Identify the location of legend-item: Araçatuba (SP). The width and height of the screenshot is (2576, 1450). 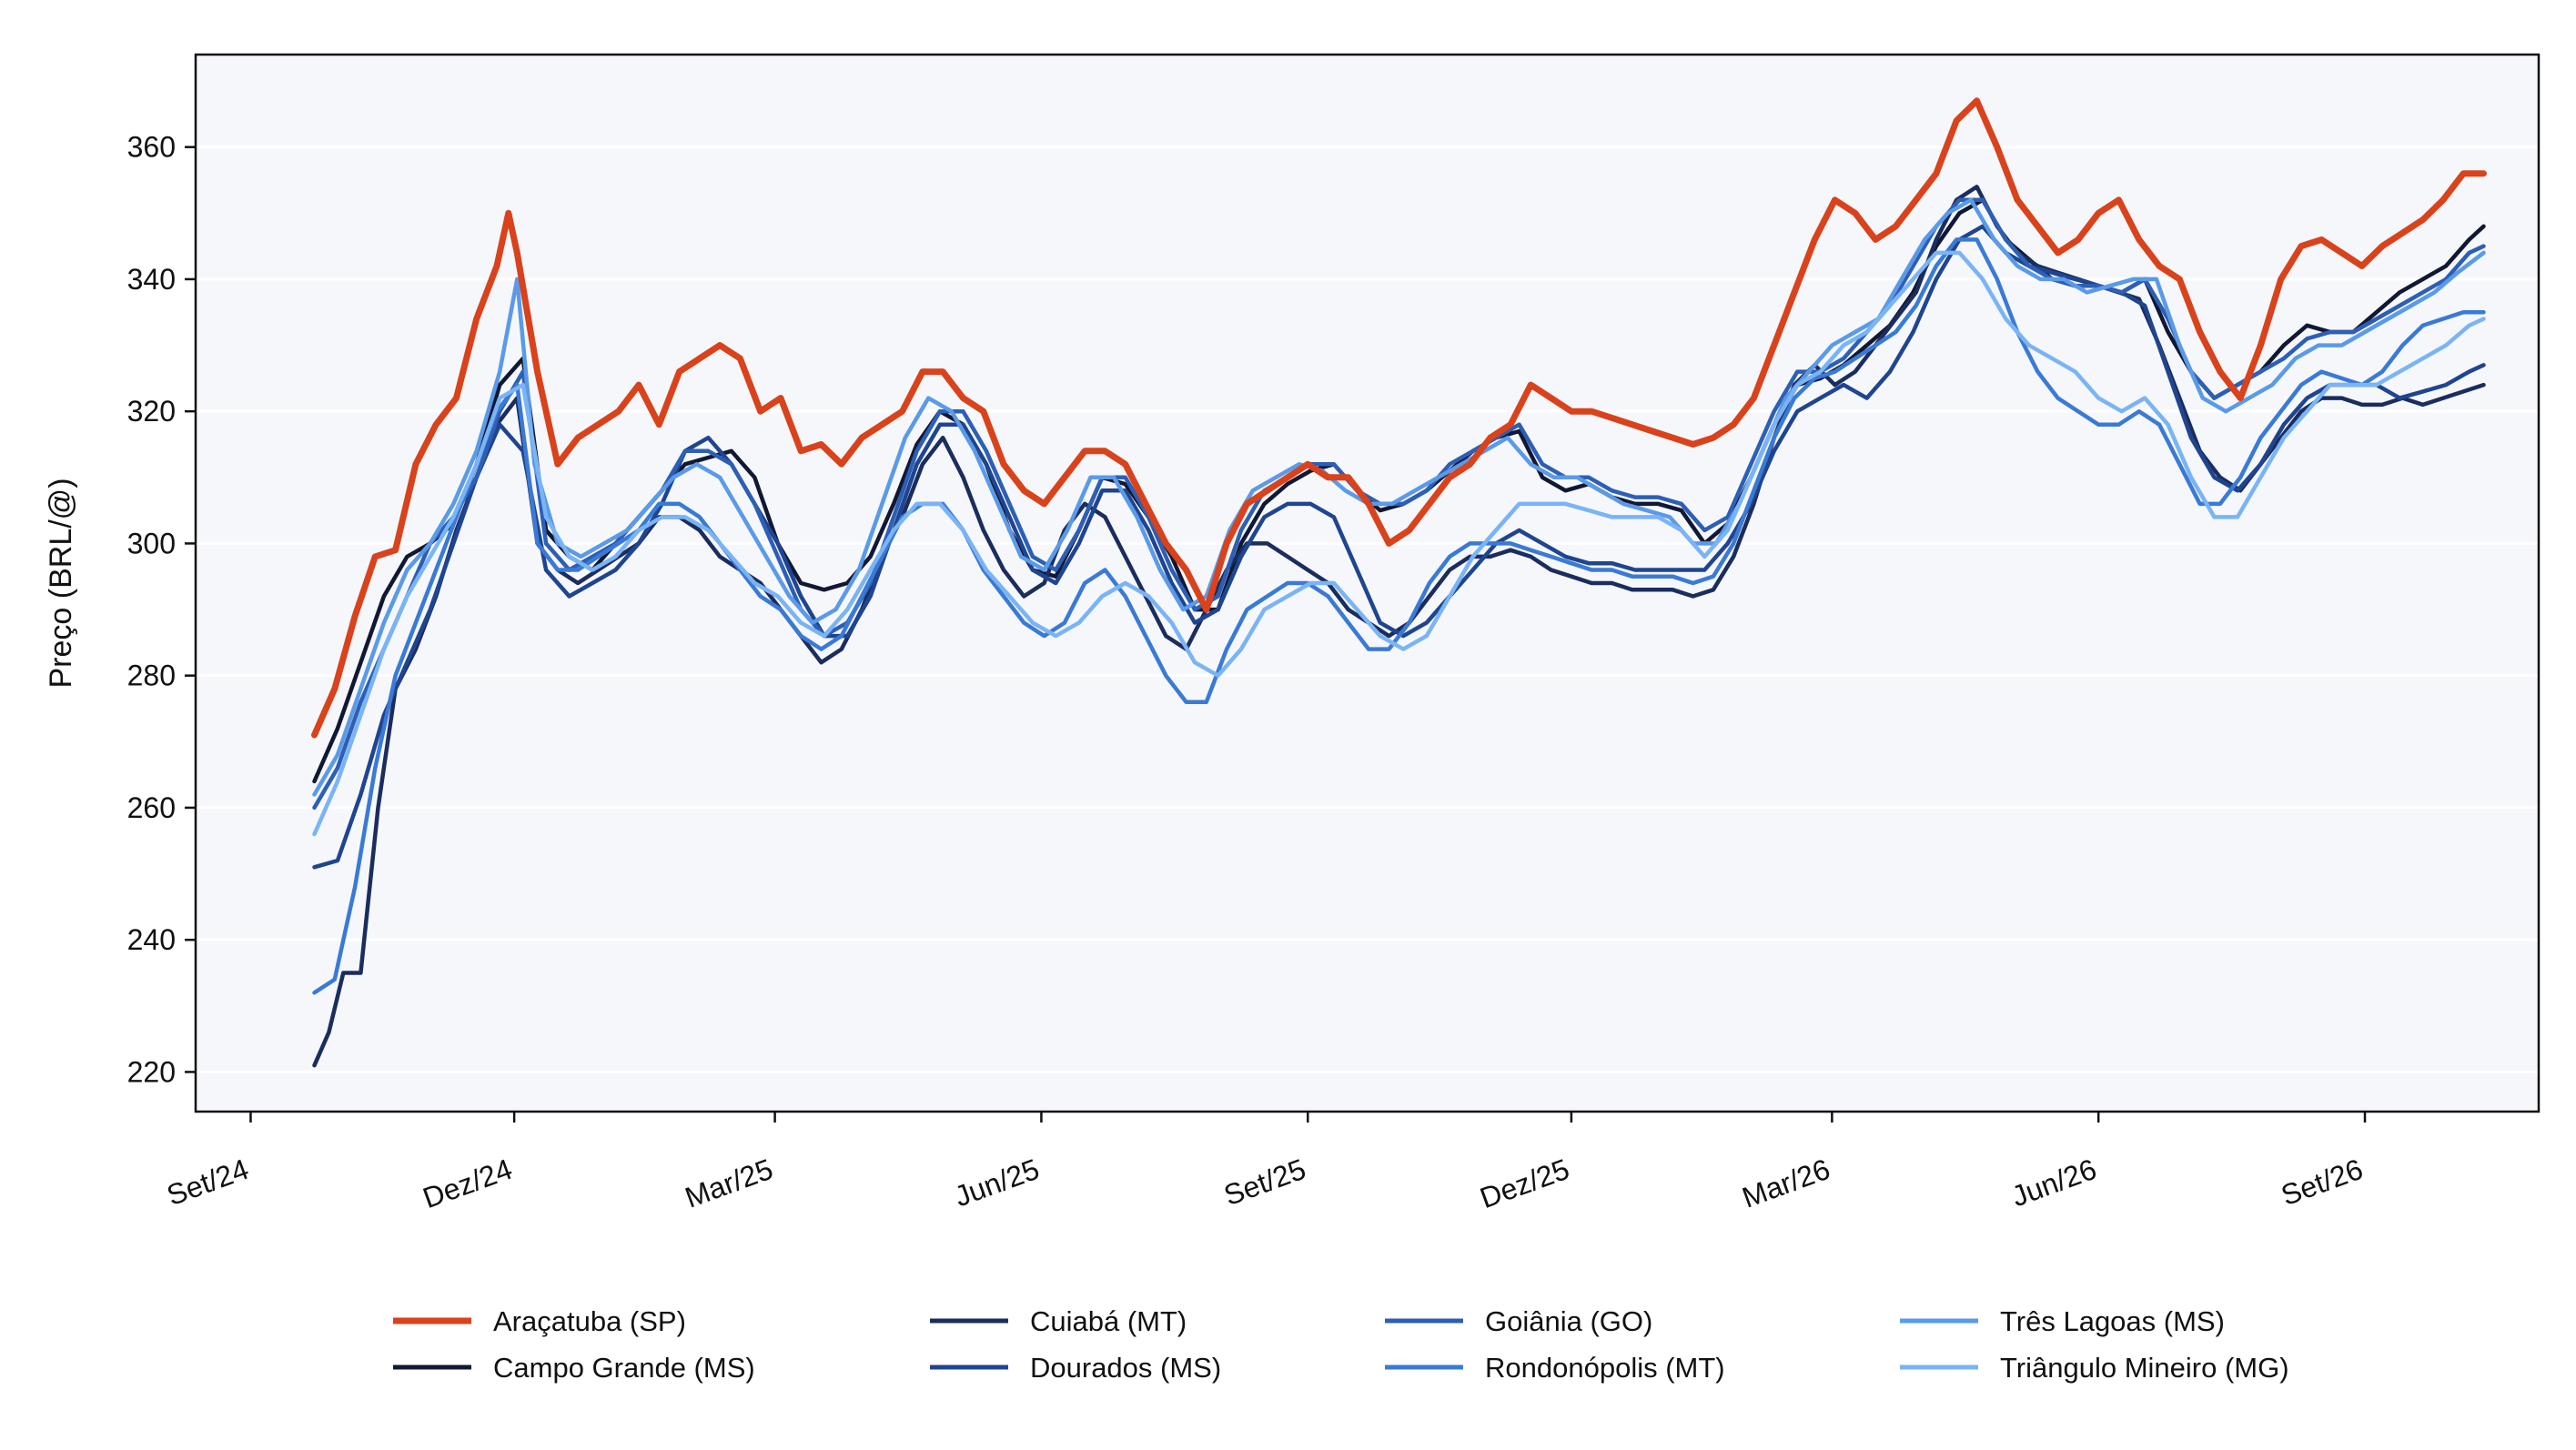
(539, 1321).